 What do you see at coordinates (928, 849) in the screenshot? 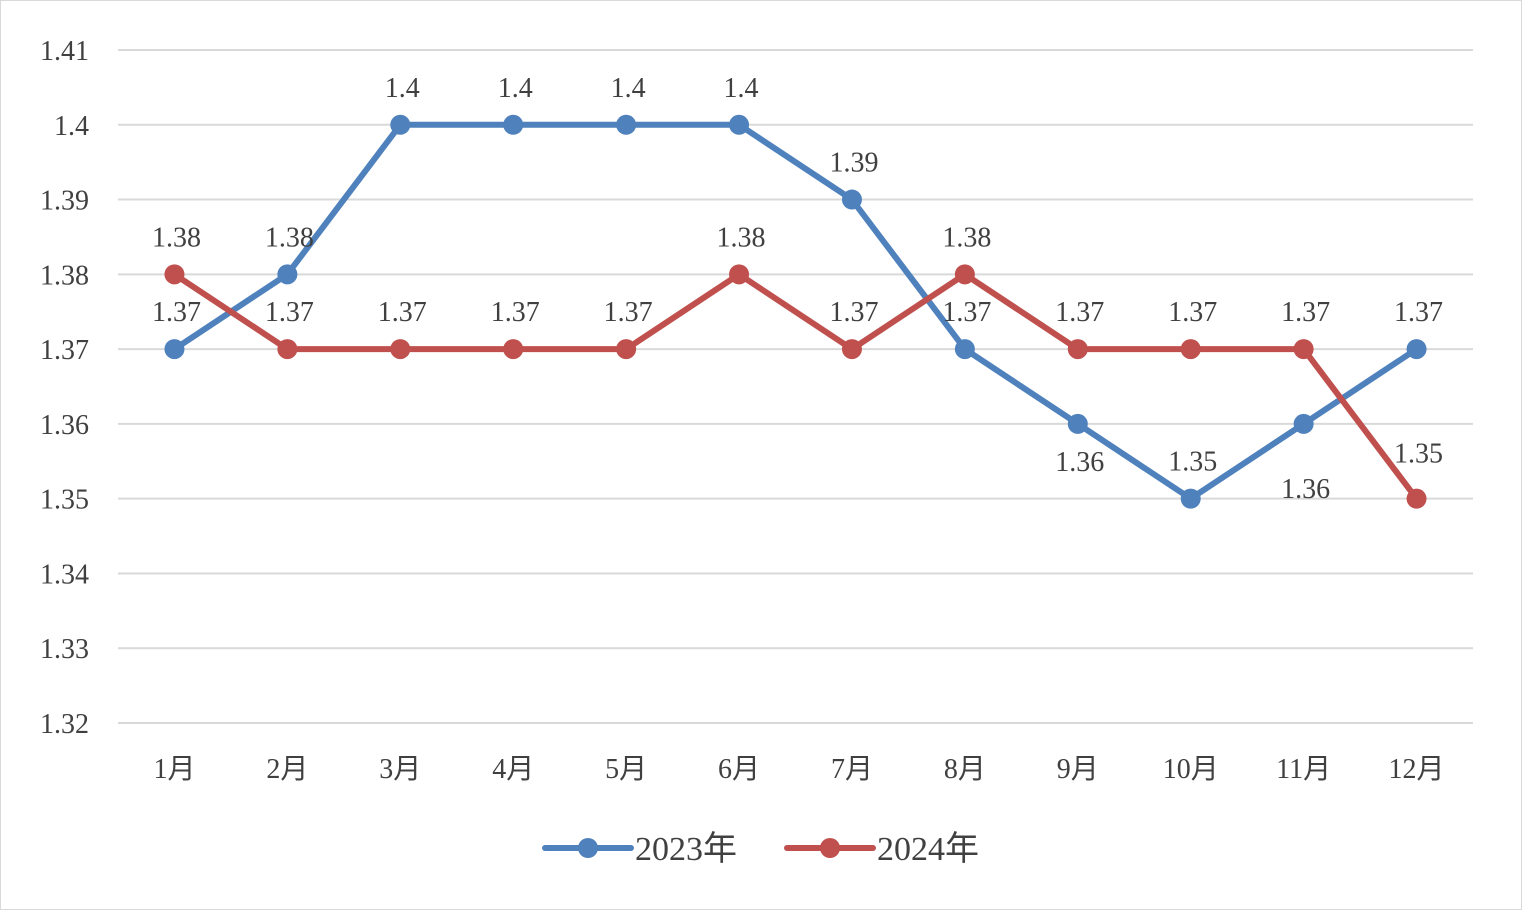
I see `legend-label-2: 2024年` at bounding box center [928, 849].